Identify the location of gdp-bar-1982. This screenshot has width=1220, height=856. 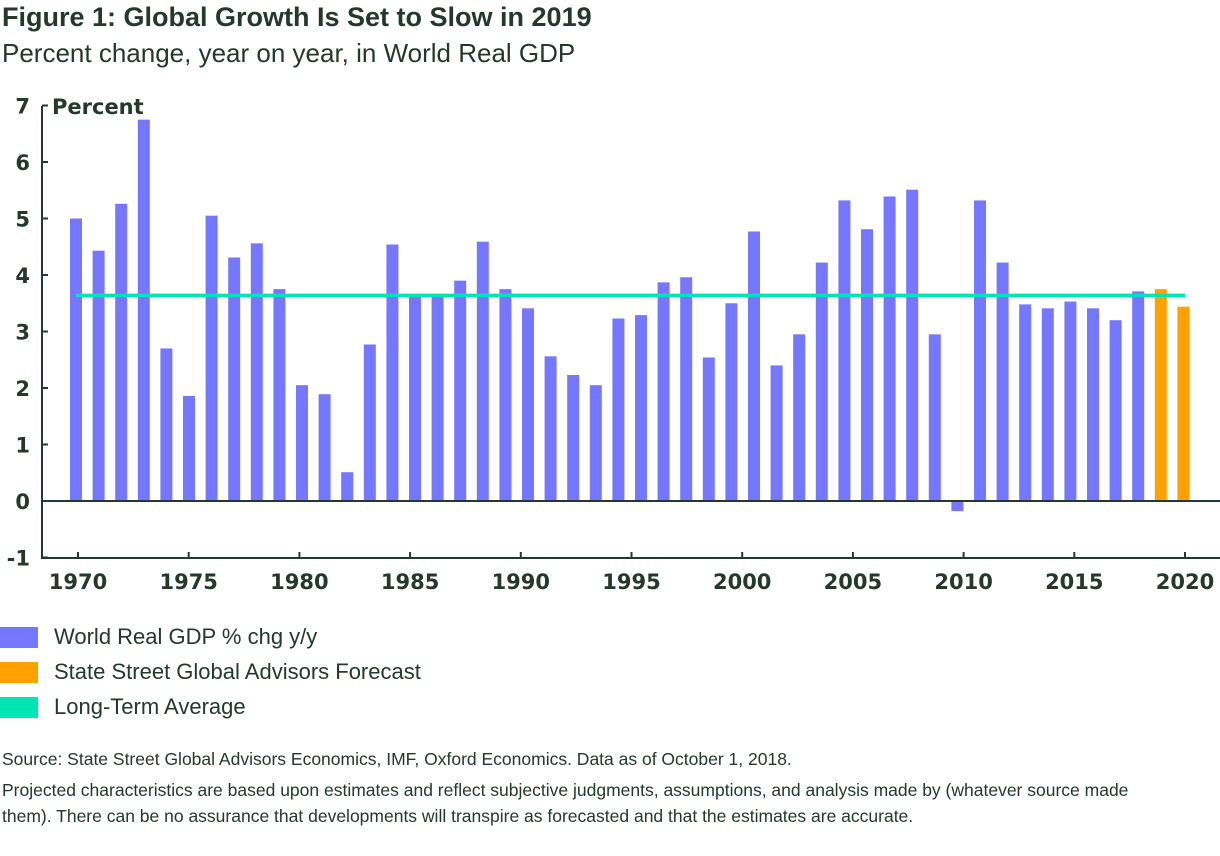
(347, 486).